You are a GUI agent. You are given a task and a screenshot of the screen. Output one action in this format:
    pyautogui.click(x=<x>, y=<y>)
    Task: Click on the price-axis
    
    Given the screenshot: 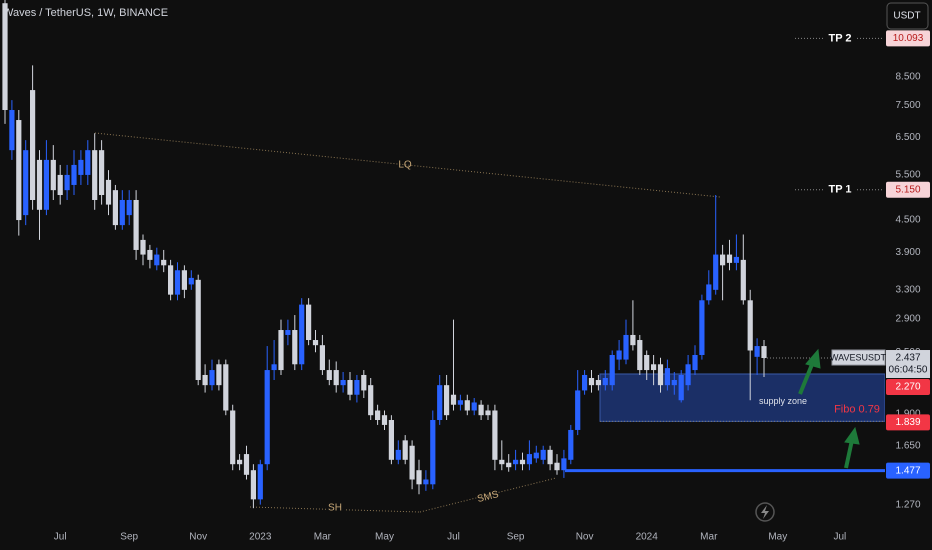 What is the action you would take?
    pyautogui.click(x=908, y=275)
    